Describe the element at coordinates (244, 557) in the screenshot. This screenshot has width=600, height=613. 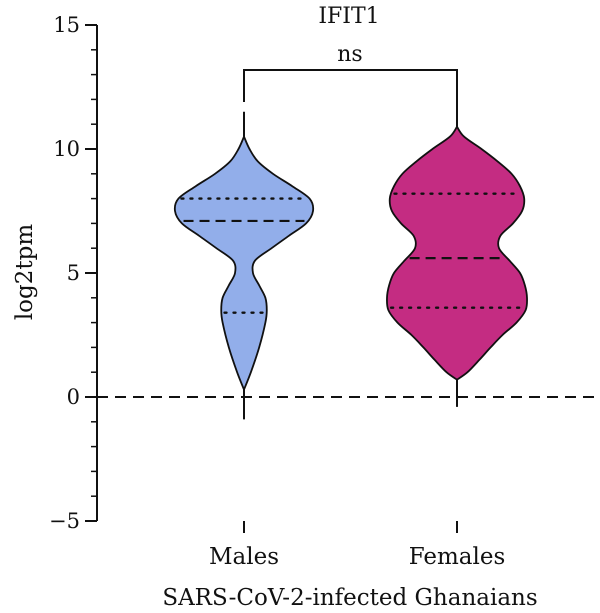
I see `x-category-label: Males` at that location.